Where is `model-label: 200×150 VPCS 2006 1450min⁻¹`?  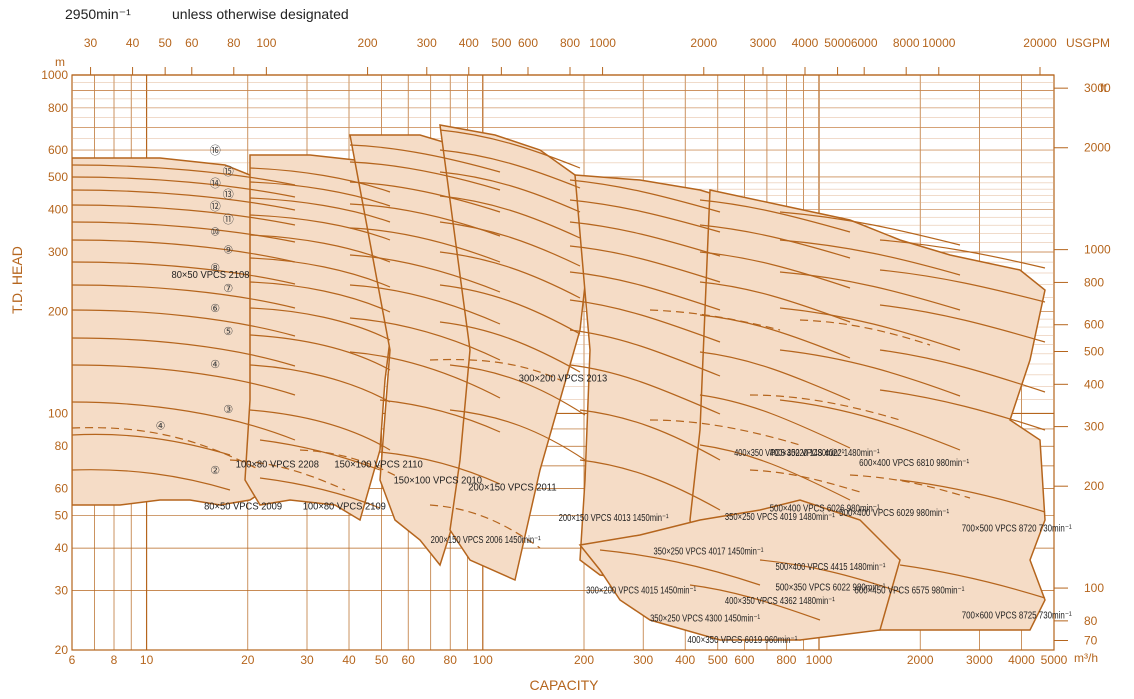
model-label: 200×150 VPCS 2006 1450min⁻¹ is located at coordinates (486, 540).